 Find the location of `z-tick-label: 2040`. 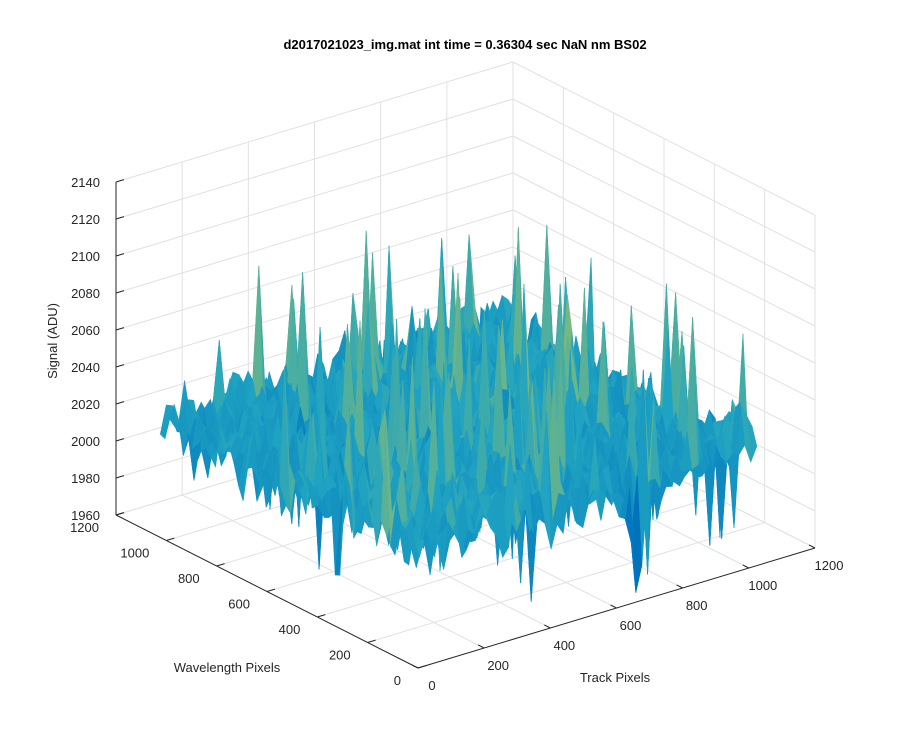

z-tick-label: 2040 is located at coordinates (85, 367).